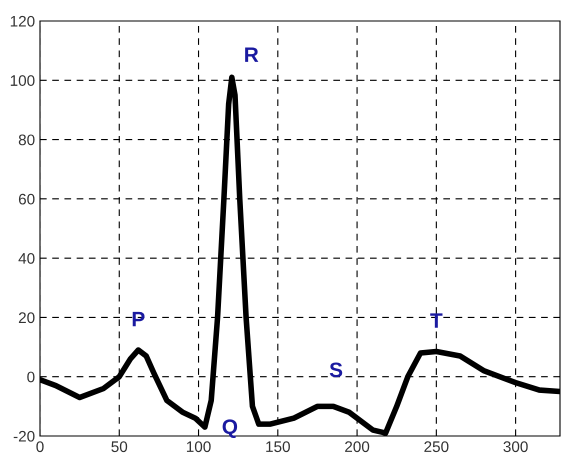  I want to click on annotation: R, so click(251, 55).